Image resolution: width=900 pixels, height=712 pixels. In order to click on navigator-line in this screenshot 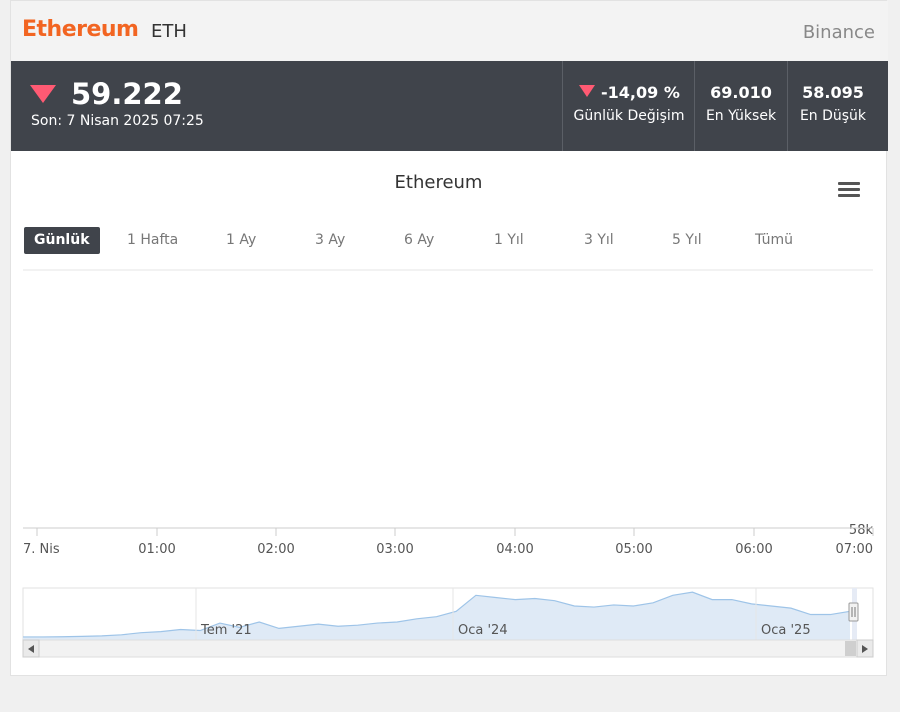, I will do `click(437, 614)`.